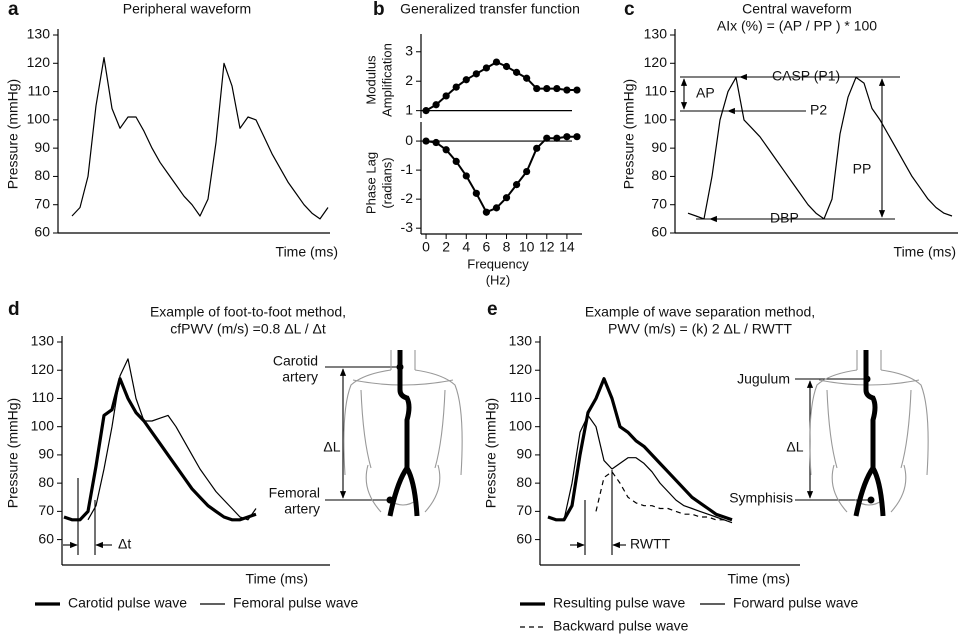  I want to click on jugulum-point, so click(867, 379).